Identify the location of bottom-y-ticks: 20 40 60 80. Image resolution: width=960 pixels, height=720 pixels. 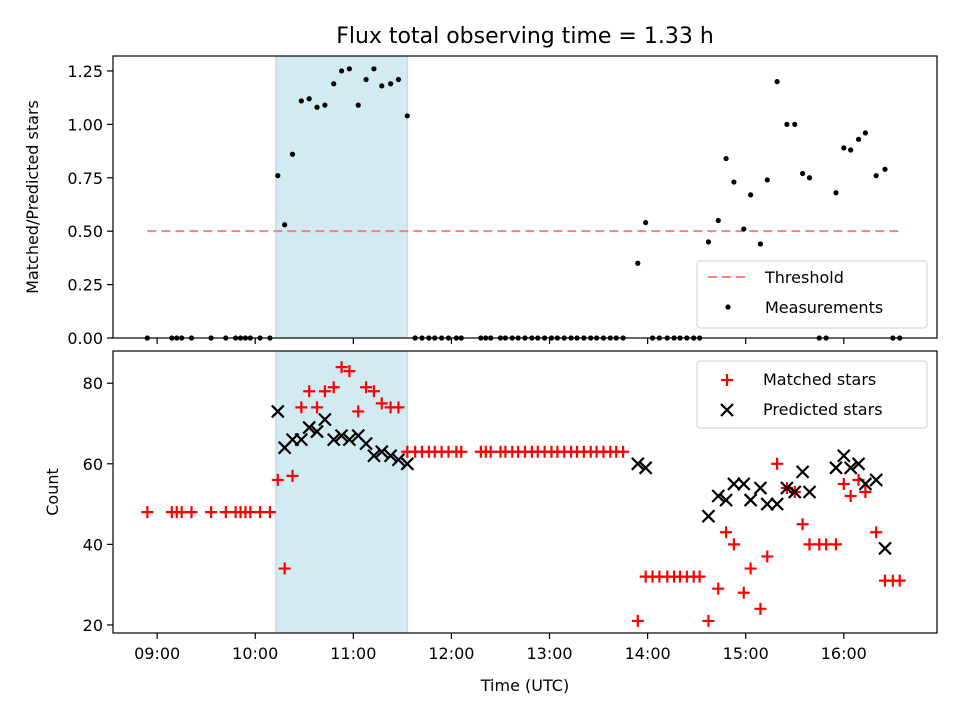
(98, 504).